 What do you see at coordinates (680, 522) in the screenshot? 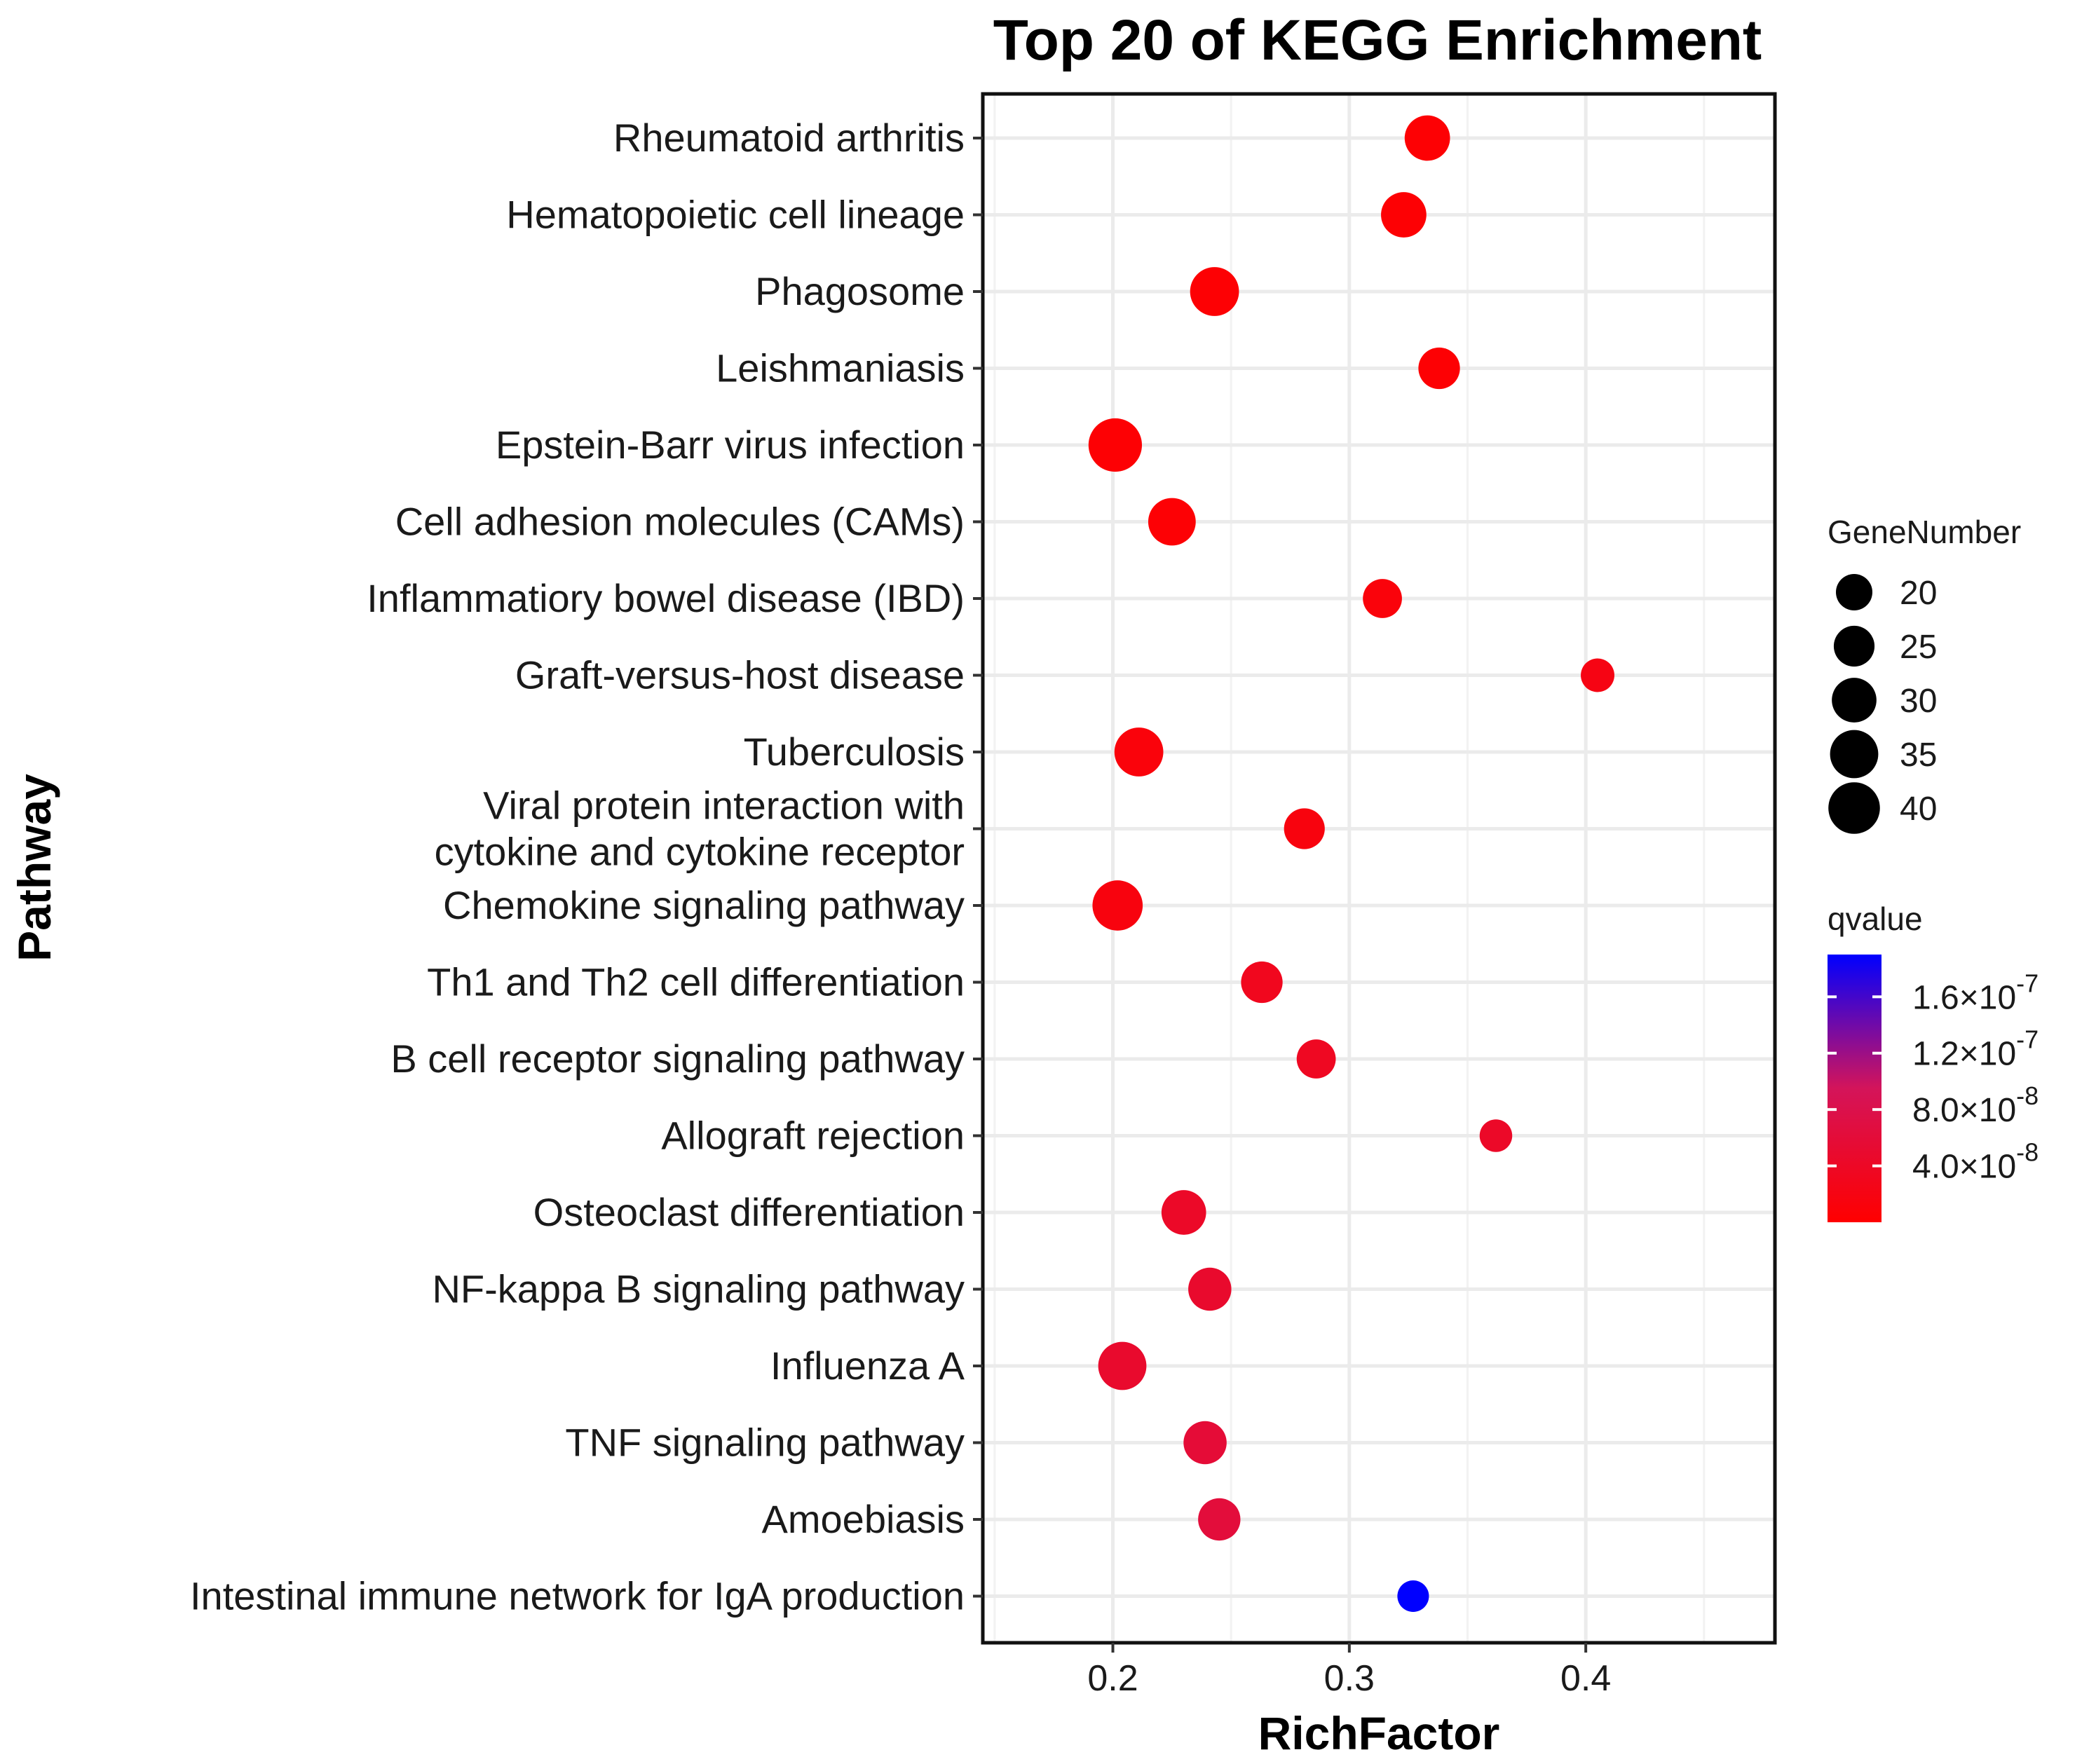
I see `y-tick-label: Cell adhesion molecules (CAMs)` at bounding box center [680, 522].